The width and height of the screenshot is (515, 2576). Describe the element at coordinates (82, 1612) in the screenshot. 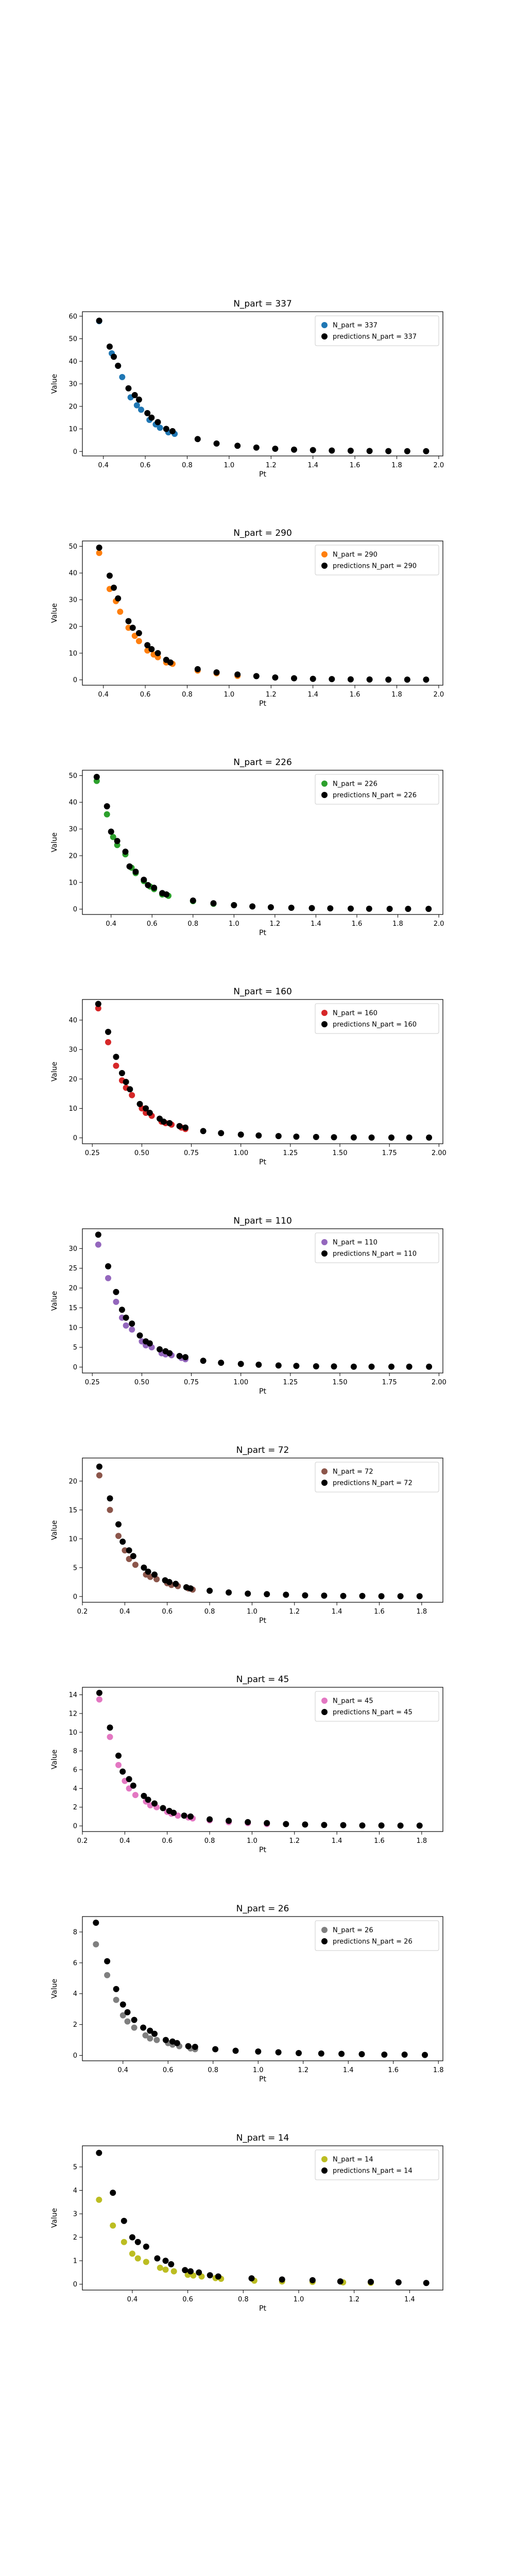

I see `x-tick-label: 0.2` at that location.